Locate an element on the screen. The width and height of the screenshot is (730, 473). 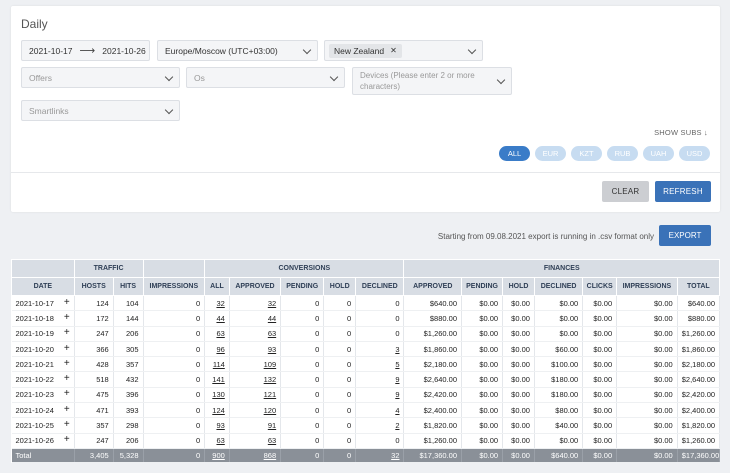
currency-kzt-button: KZT is located at coordinates (586, 153).